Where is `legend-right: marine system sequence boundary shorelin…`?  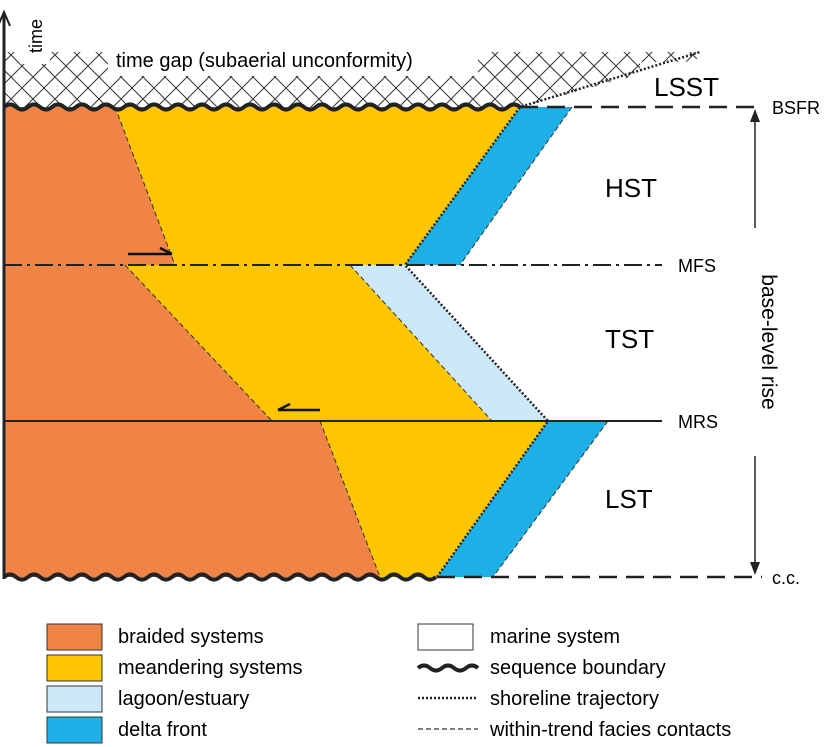
legend-right: marine system sequence boundary shorelin… is located at coordinates (573, 682).